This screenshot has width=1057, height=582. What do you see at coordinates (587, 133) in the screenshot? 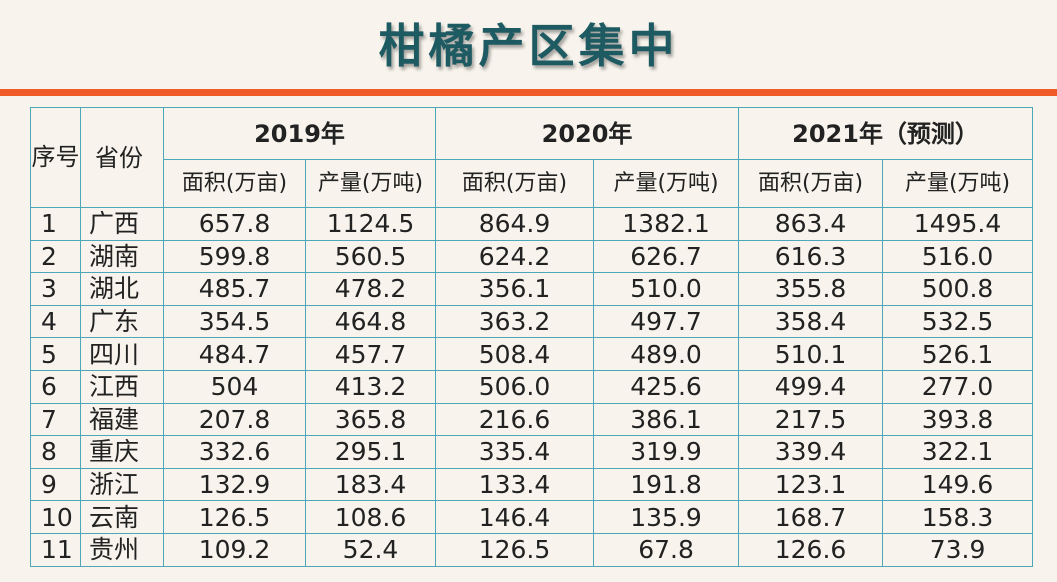
I see `year-header: 2020年` at bounding box center [587, 133].